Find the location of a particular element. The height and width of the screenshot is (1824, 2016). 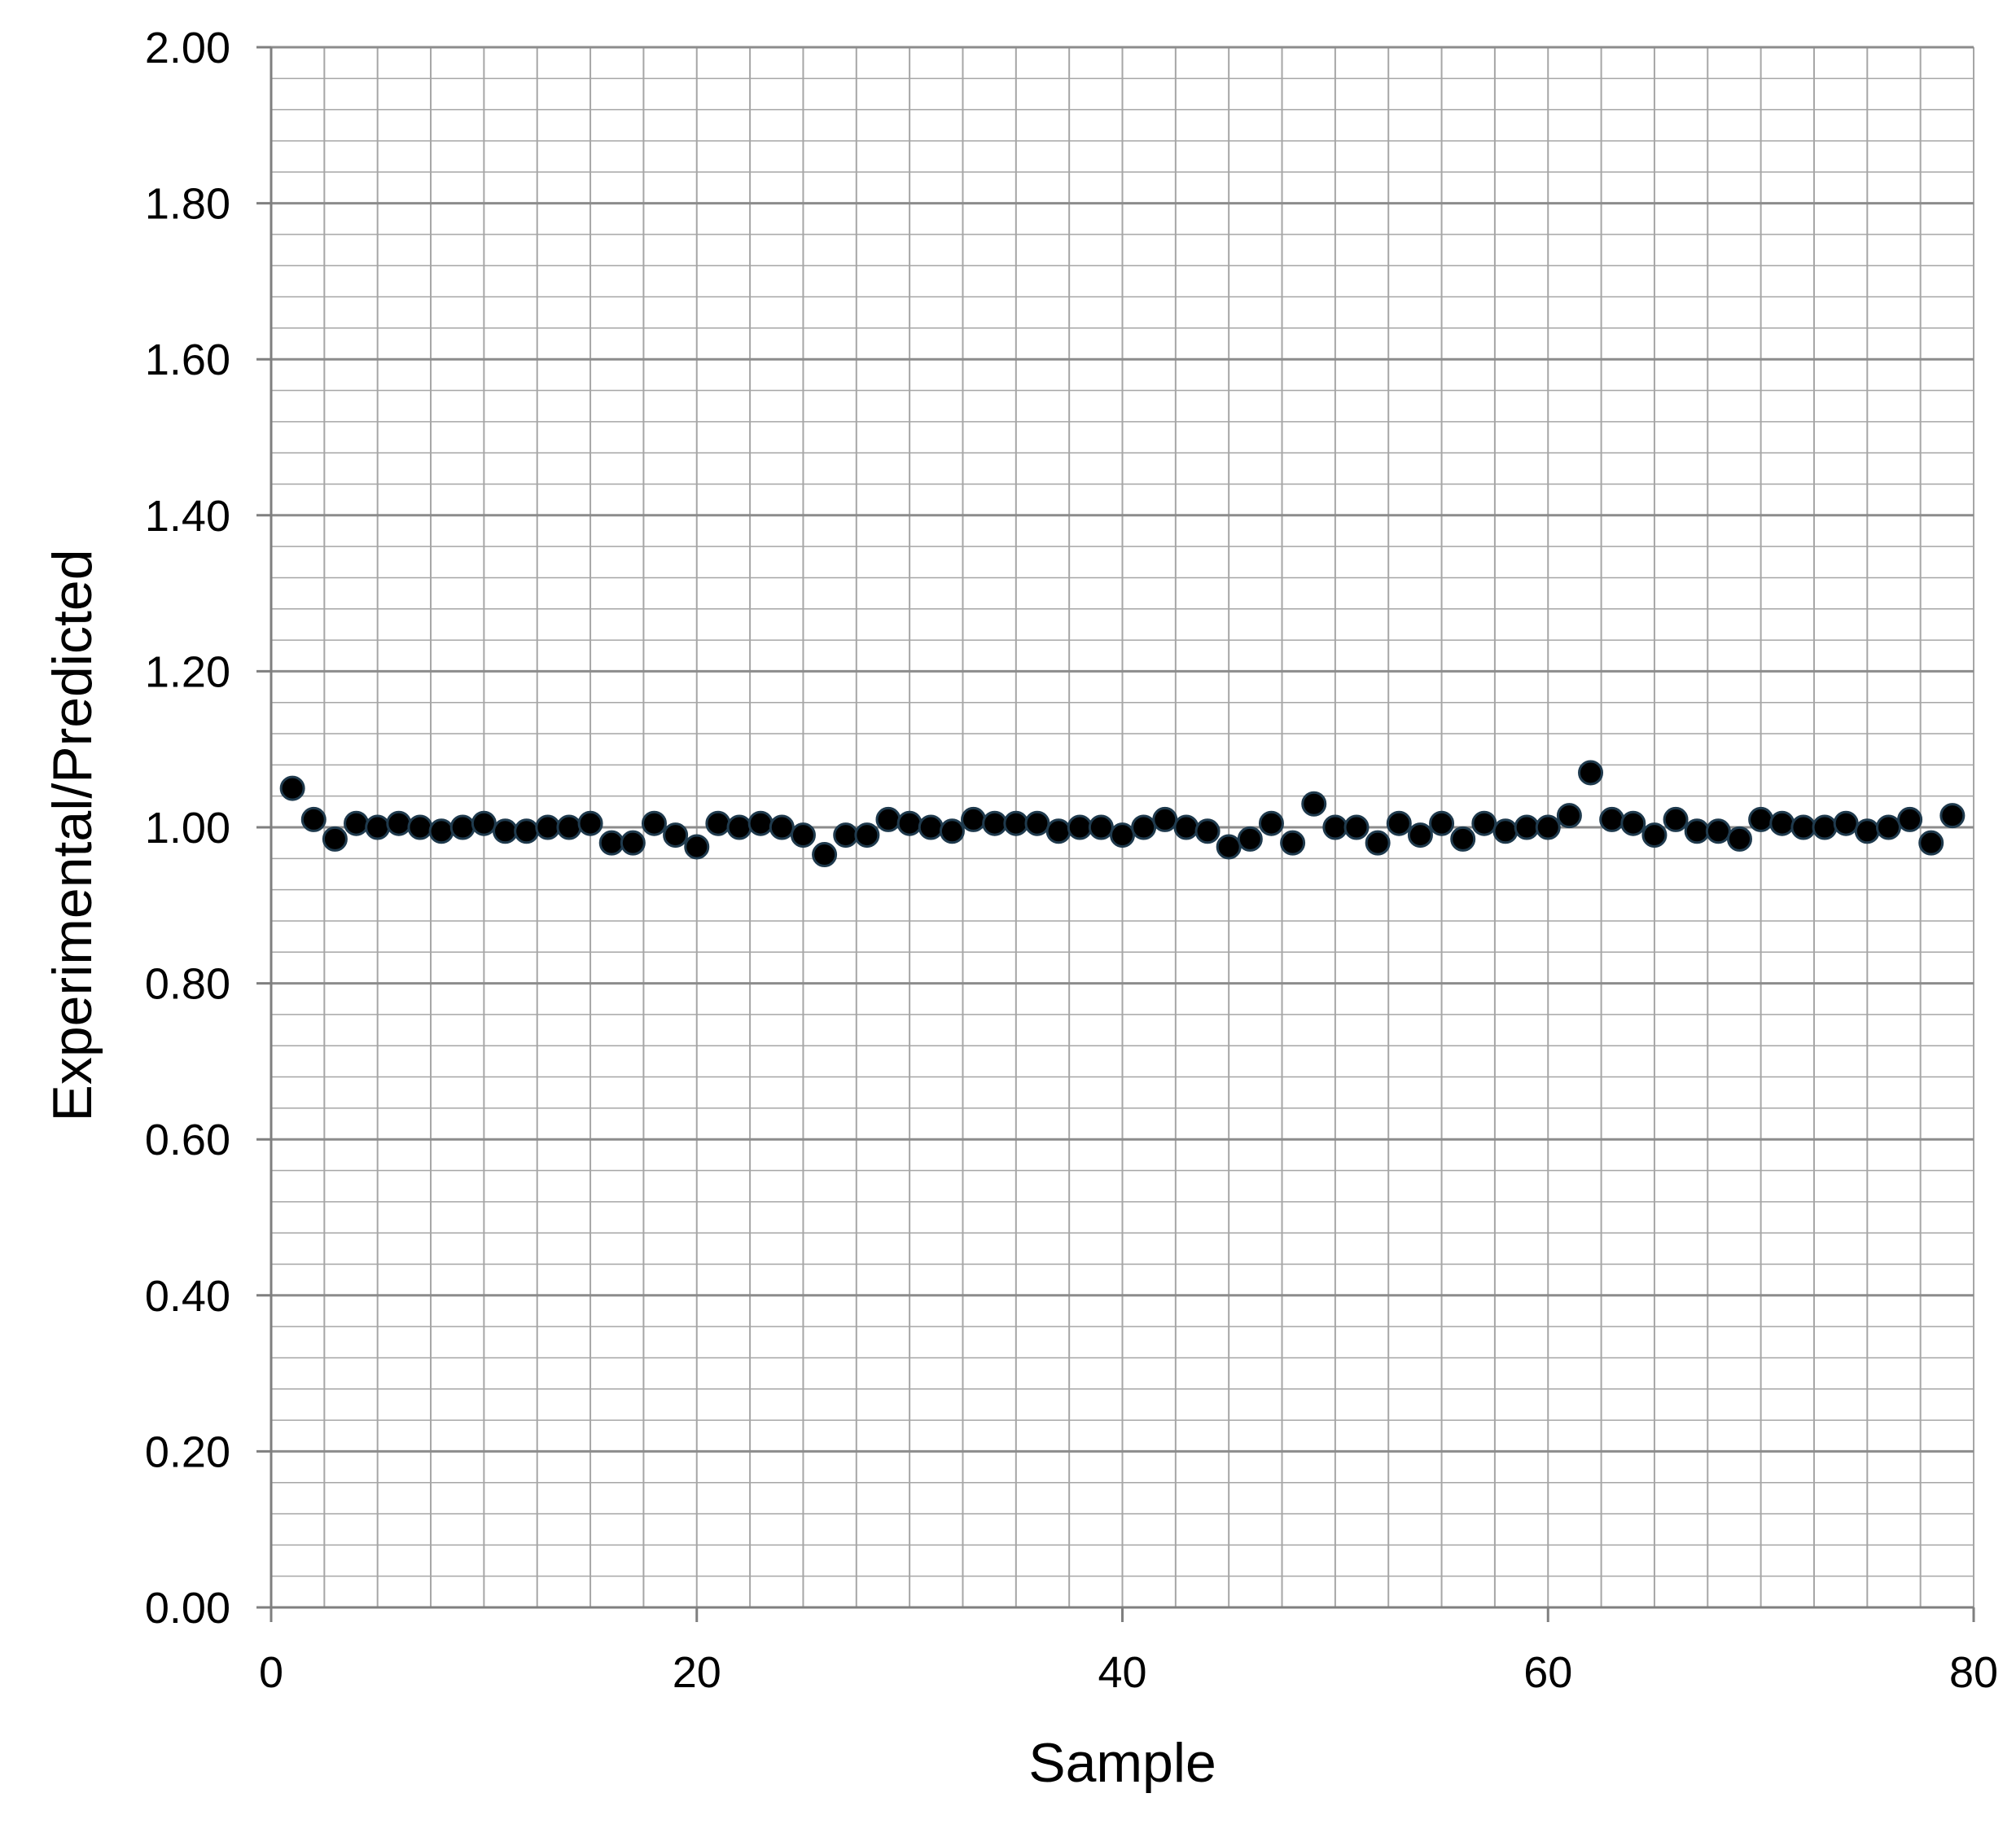

y-tick-label: 1.20 is located at coordinates (187, 671).